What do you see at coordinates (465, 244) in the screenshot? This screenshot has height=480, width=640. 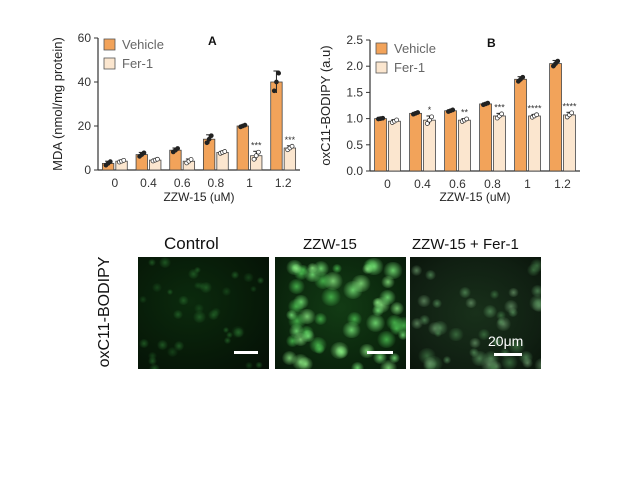 I see `micrograph-title-zzw15-fer1: ZZW-15 + Fer-1` at bounding box center [465, 244].